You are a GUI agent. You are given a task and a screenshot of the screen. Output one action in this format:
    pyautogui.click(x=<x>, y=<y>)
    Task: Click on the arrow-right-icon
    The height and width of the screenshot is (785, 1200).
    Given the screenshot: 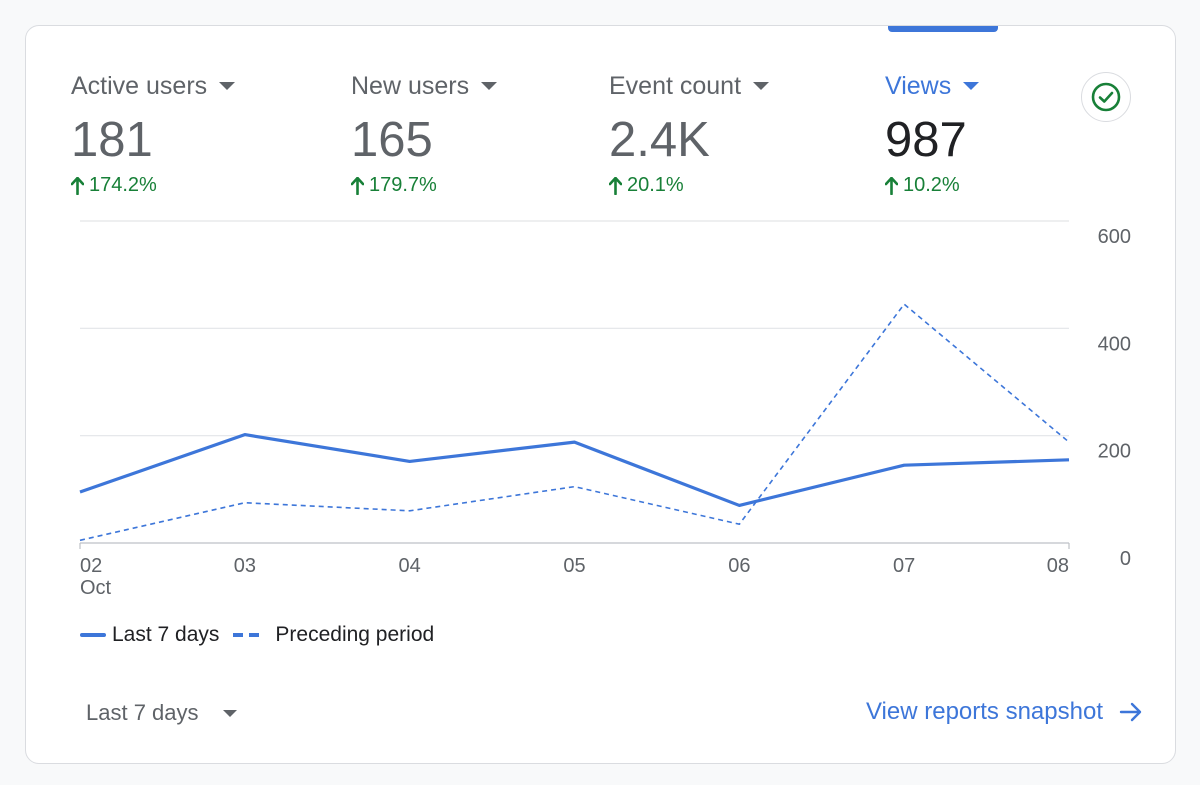 What is the action you would take?
    pyautogui.click(x=1130, y=712)
    